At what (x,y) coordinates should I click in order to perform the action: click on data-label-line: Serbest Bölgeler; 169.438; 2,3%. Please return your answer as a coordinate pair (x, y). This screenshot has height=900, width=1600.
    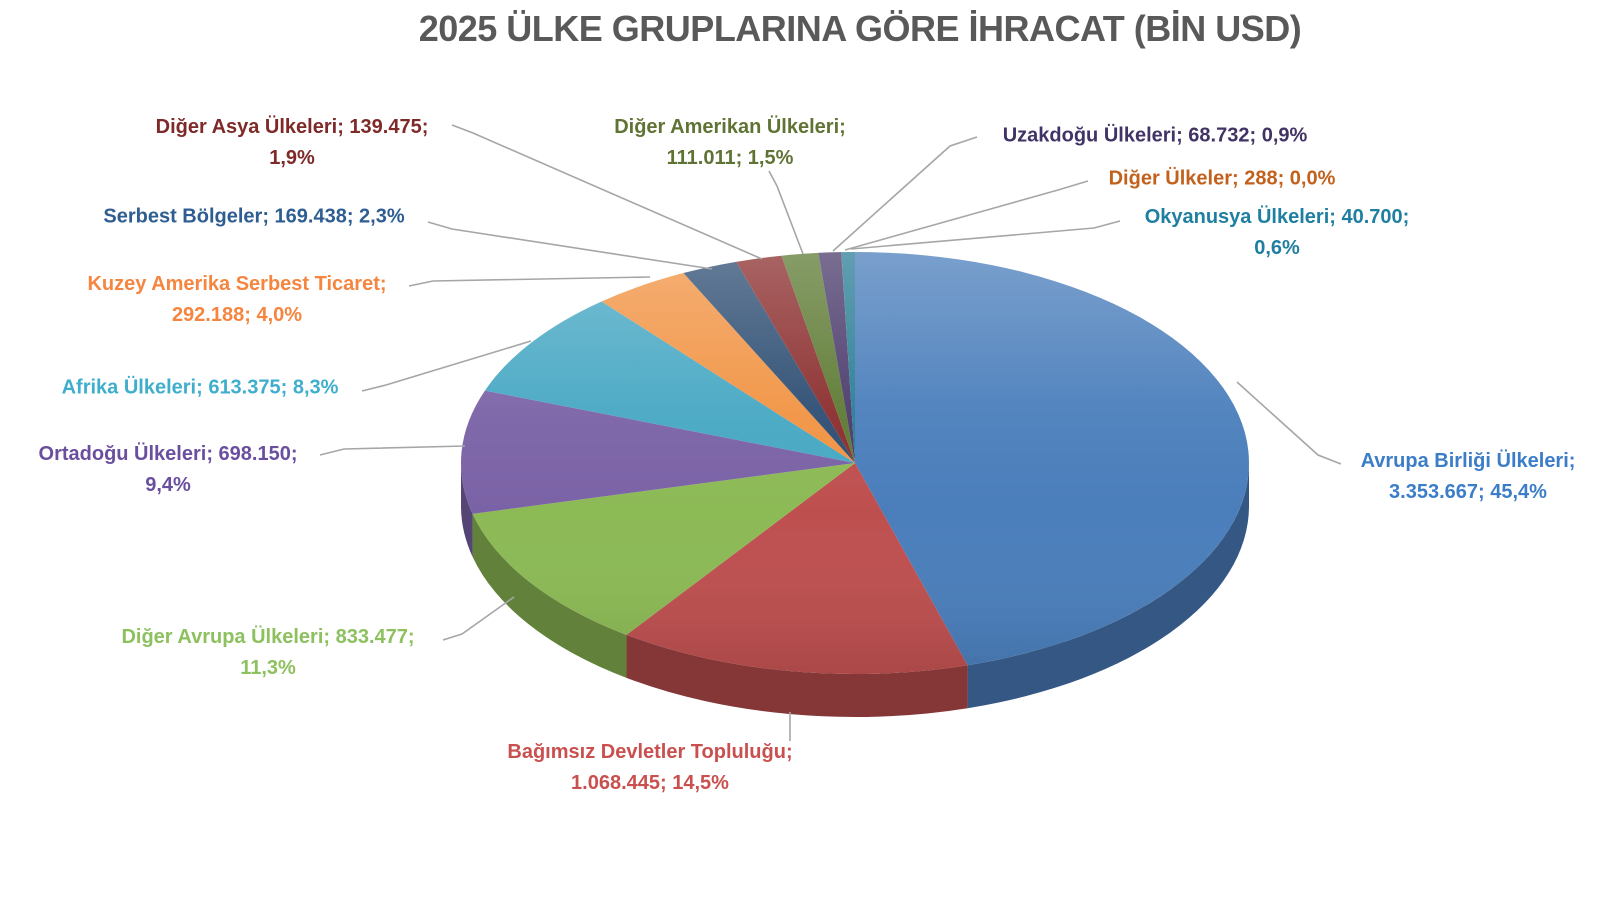
    Looking at the image, I should click on (254, 216).